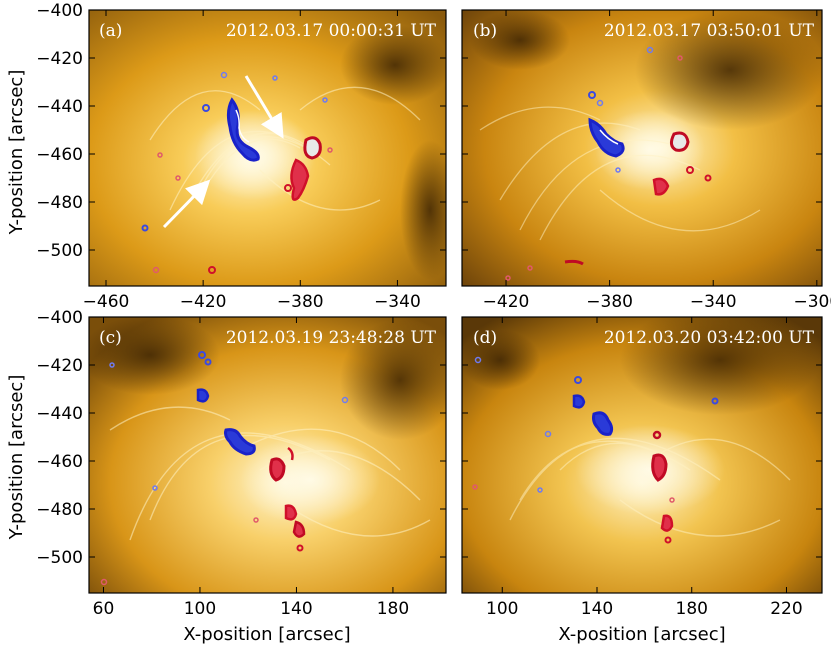 This screenshot has width=831, height=648. I want to click on x-axis-label-left: X-position [arcsec], so click(266, 634).